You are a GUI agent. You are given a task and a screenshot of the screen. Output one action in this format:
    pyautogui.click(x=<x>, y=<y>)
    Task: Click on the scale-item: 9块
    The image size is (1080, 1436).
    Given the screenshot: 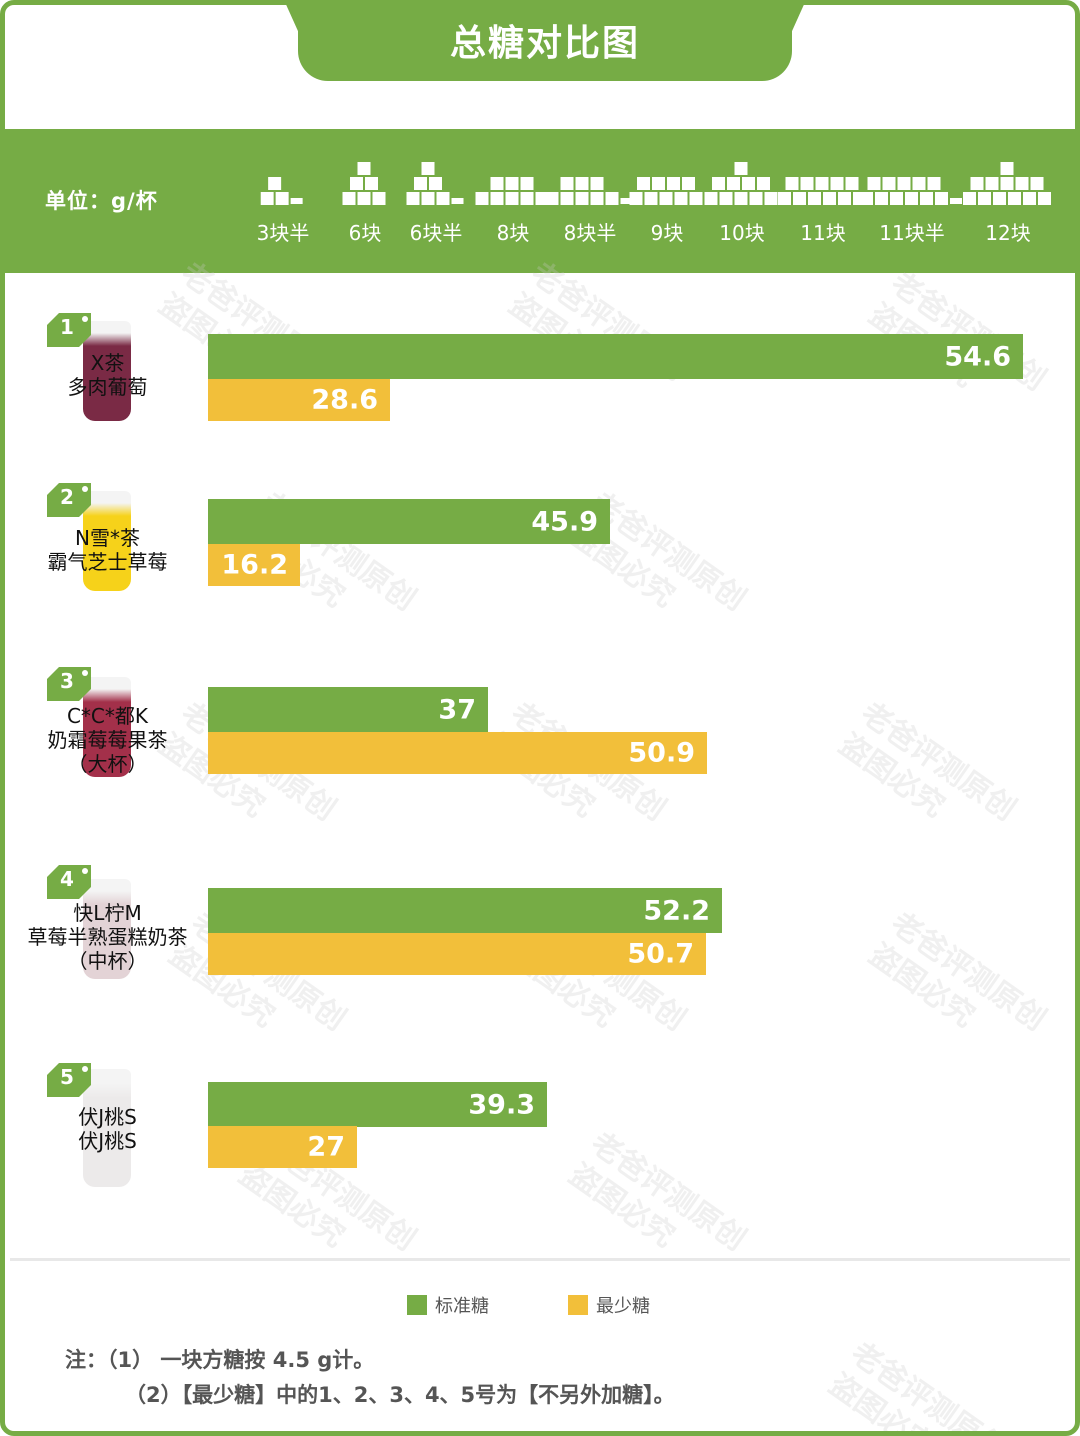 What is the action you would take?
    pyautogui.click(x=667, y=196)
    